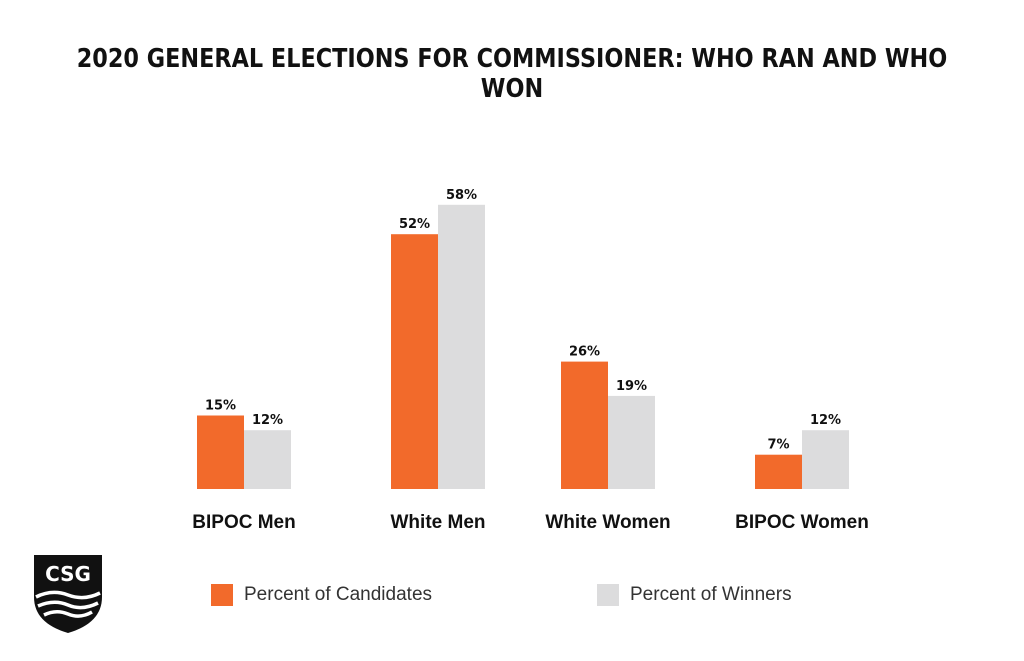 This screenshot has width=1024, height=661. I want to click on bar-percent-of-winners-bipoc-men, so click(267, 459).